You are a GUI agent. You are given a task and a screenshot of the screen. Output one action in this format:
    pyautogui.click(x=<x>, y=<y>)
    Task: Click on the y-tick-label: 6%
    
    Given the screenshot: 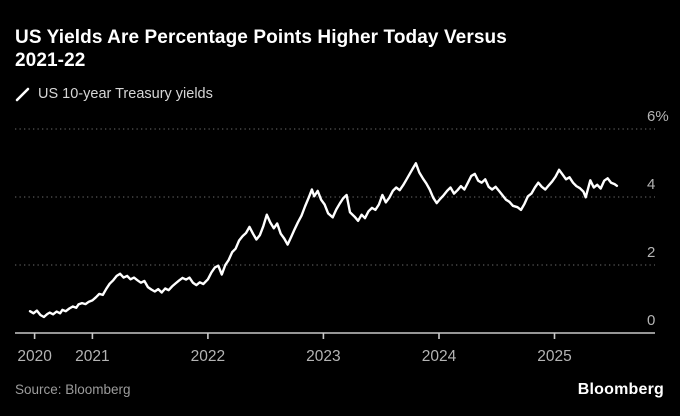 What is the action you would take?
    pyautogui.click(x=658, y=116)
    